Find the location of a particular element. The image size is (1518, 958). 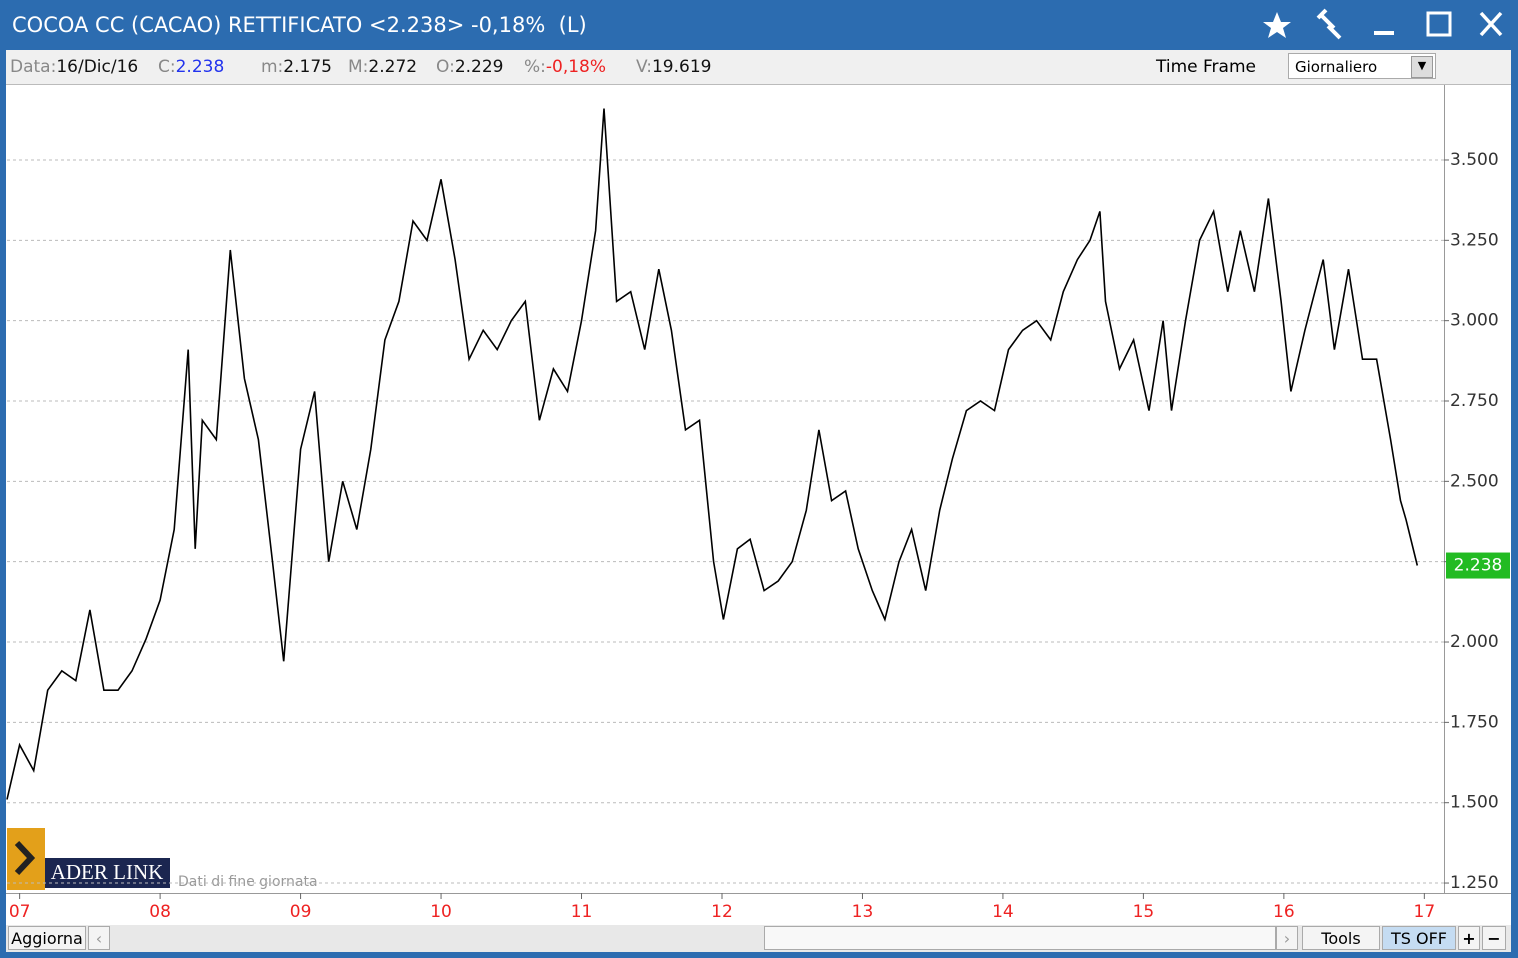

scroll-right: › is located at coordinates (1287, 938).